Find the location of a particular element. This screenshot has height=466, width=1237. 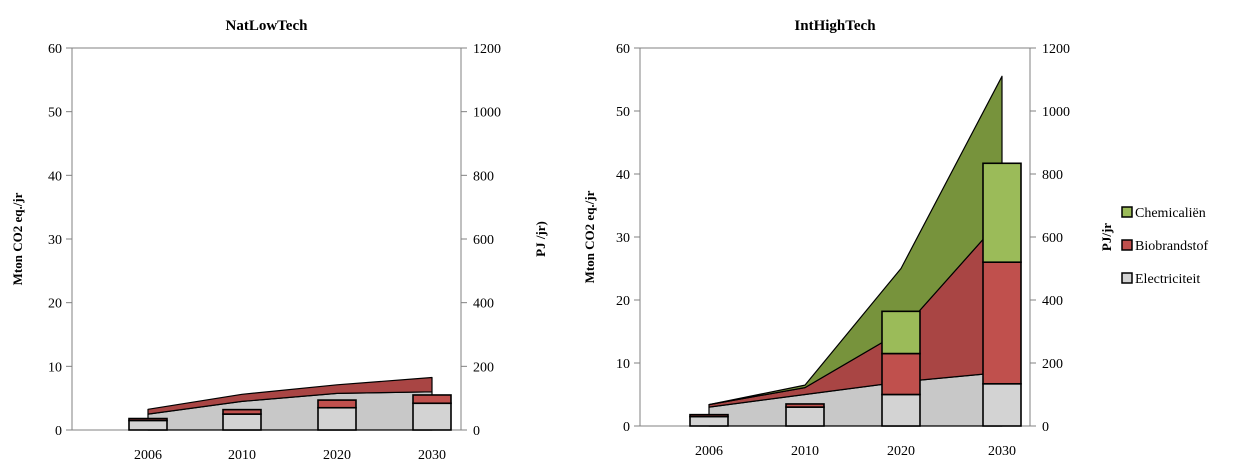

bar-chemicaliën-2030 is located at coordinates (1002, 212).